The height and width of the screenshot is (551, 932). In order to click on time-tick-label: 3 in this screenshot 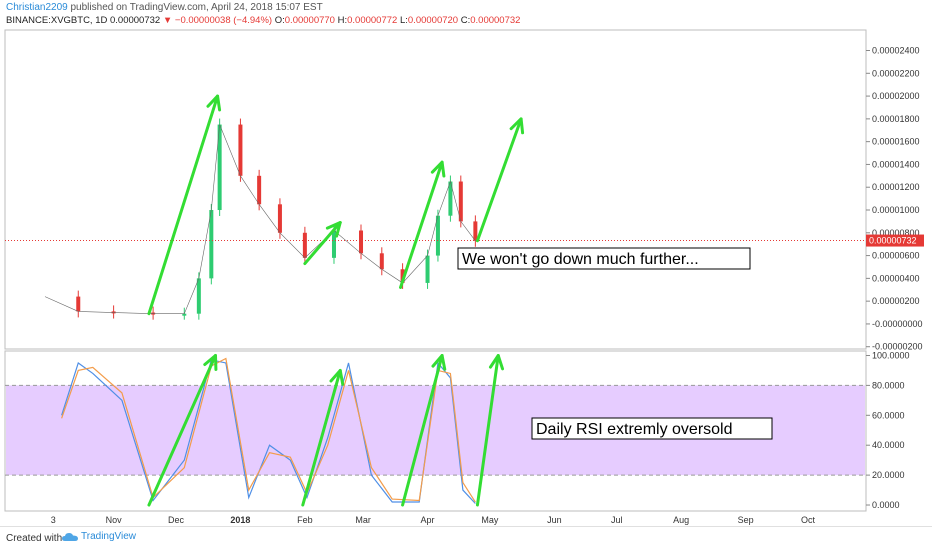, I will do `click(53, 520)`.